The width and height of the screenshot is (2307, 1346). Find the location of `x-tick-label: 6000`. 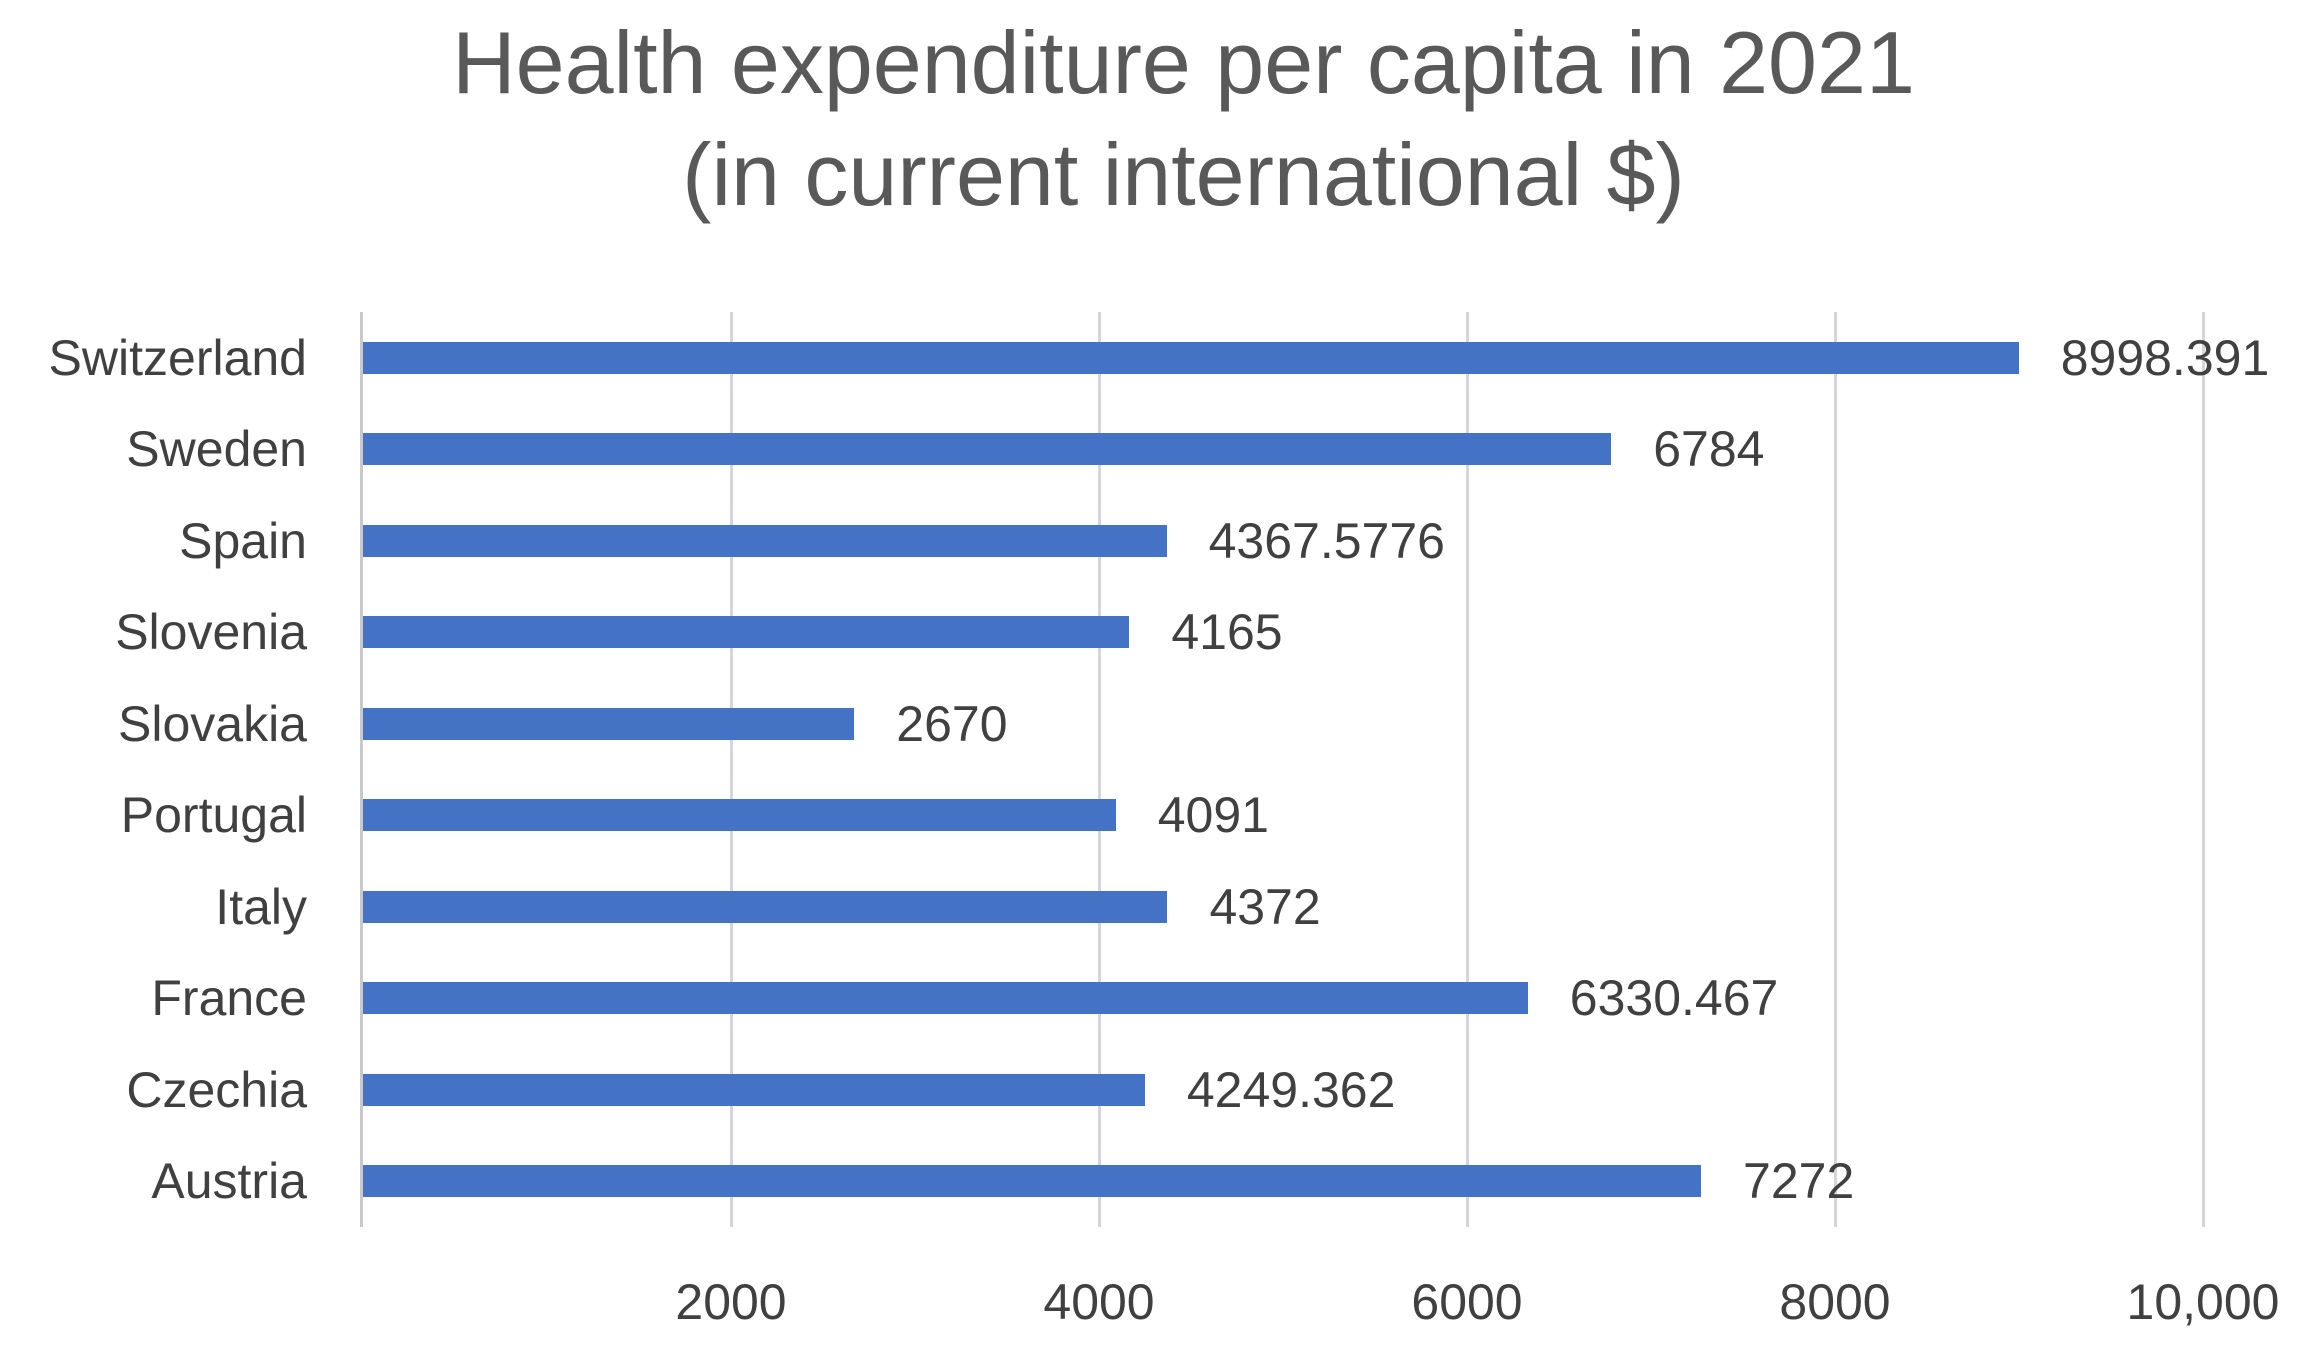

x-tick-label: 6000 is located at coordinates (1467, 1302).